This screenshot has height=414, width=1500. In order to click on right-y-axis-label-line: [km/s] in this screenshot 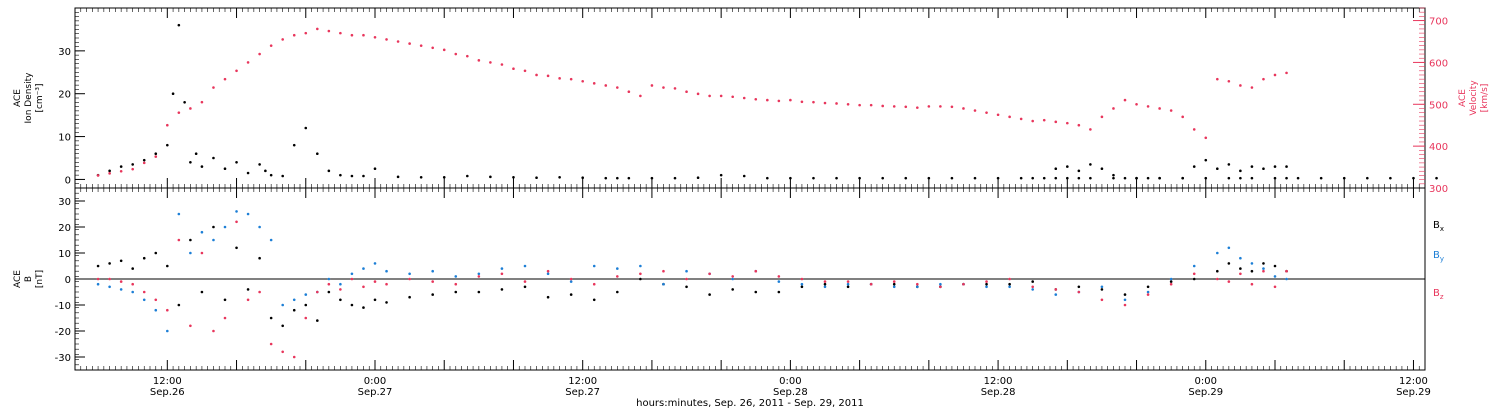, I will do `click(1485, 98)`.